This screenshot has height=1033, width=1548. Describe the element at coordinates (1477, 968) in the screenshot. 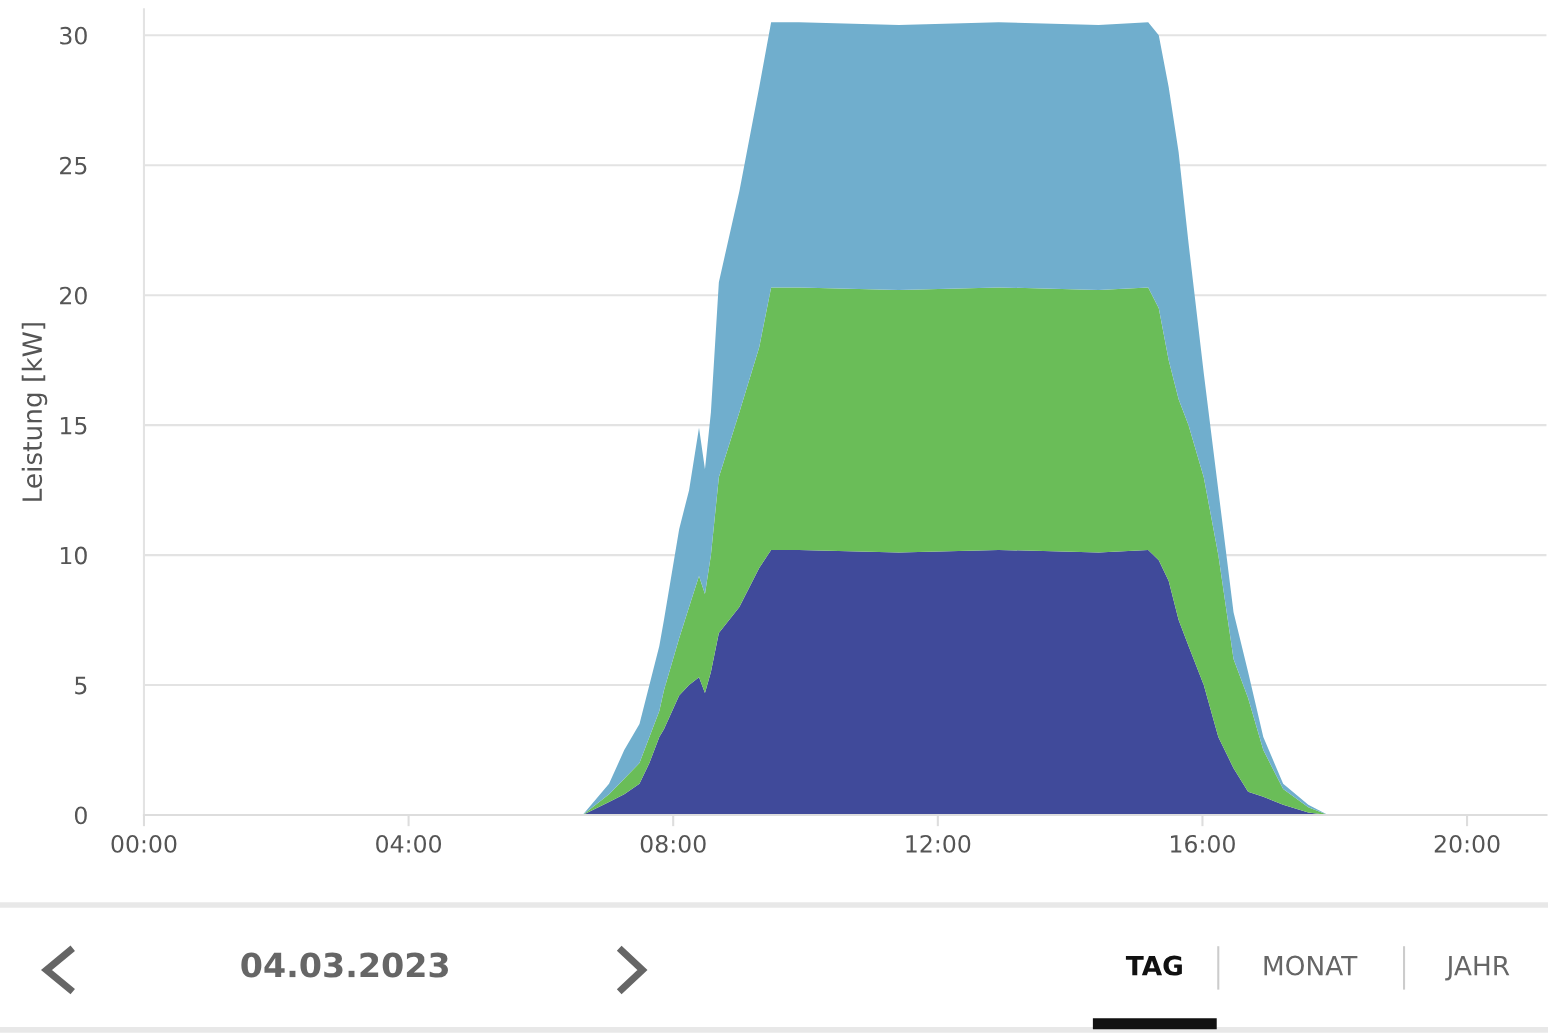

I see `text: JAHR` at that location.